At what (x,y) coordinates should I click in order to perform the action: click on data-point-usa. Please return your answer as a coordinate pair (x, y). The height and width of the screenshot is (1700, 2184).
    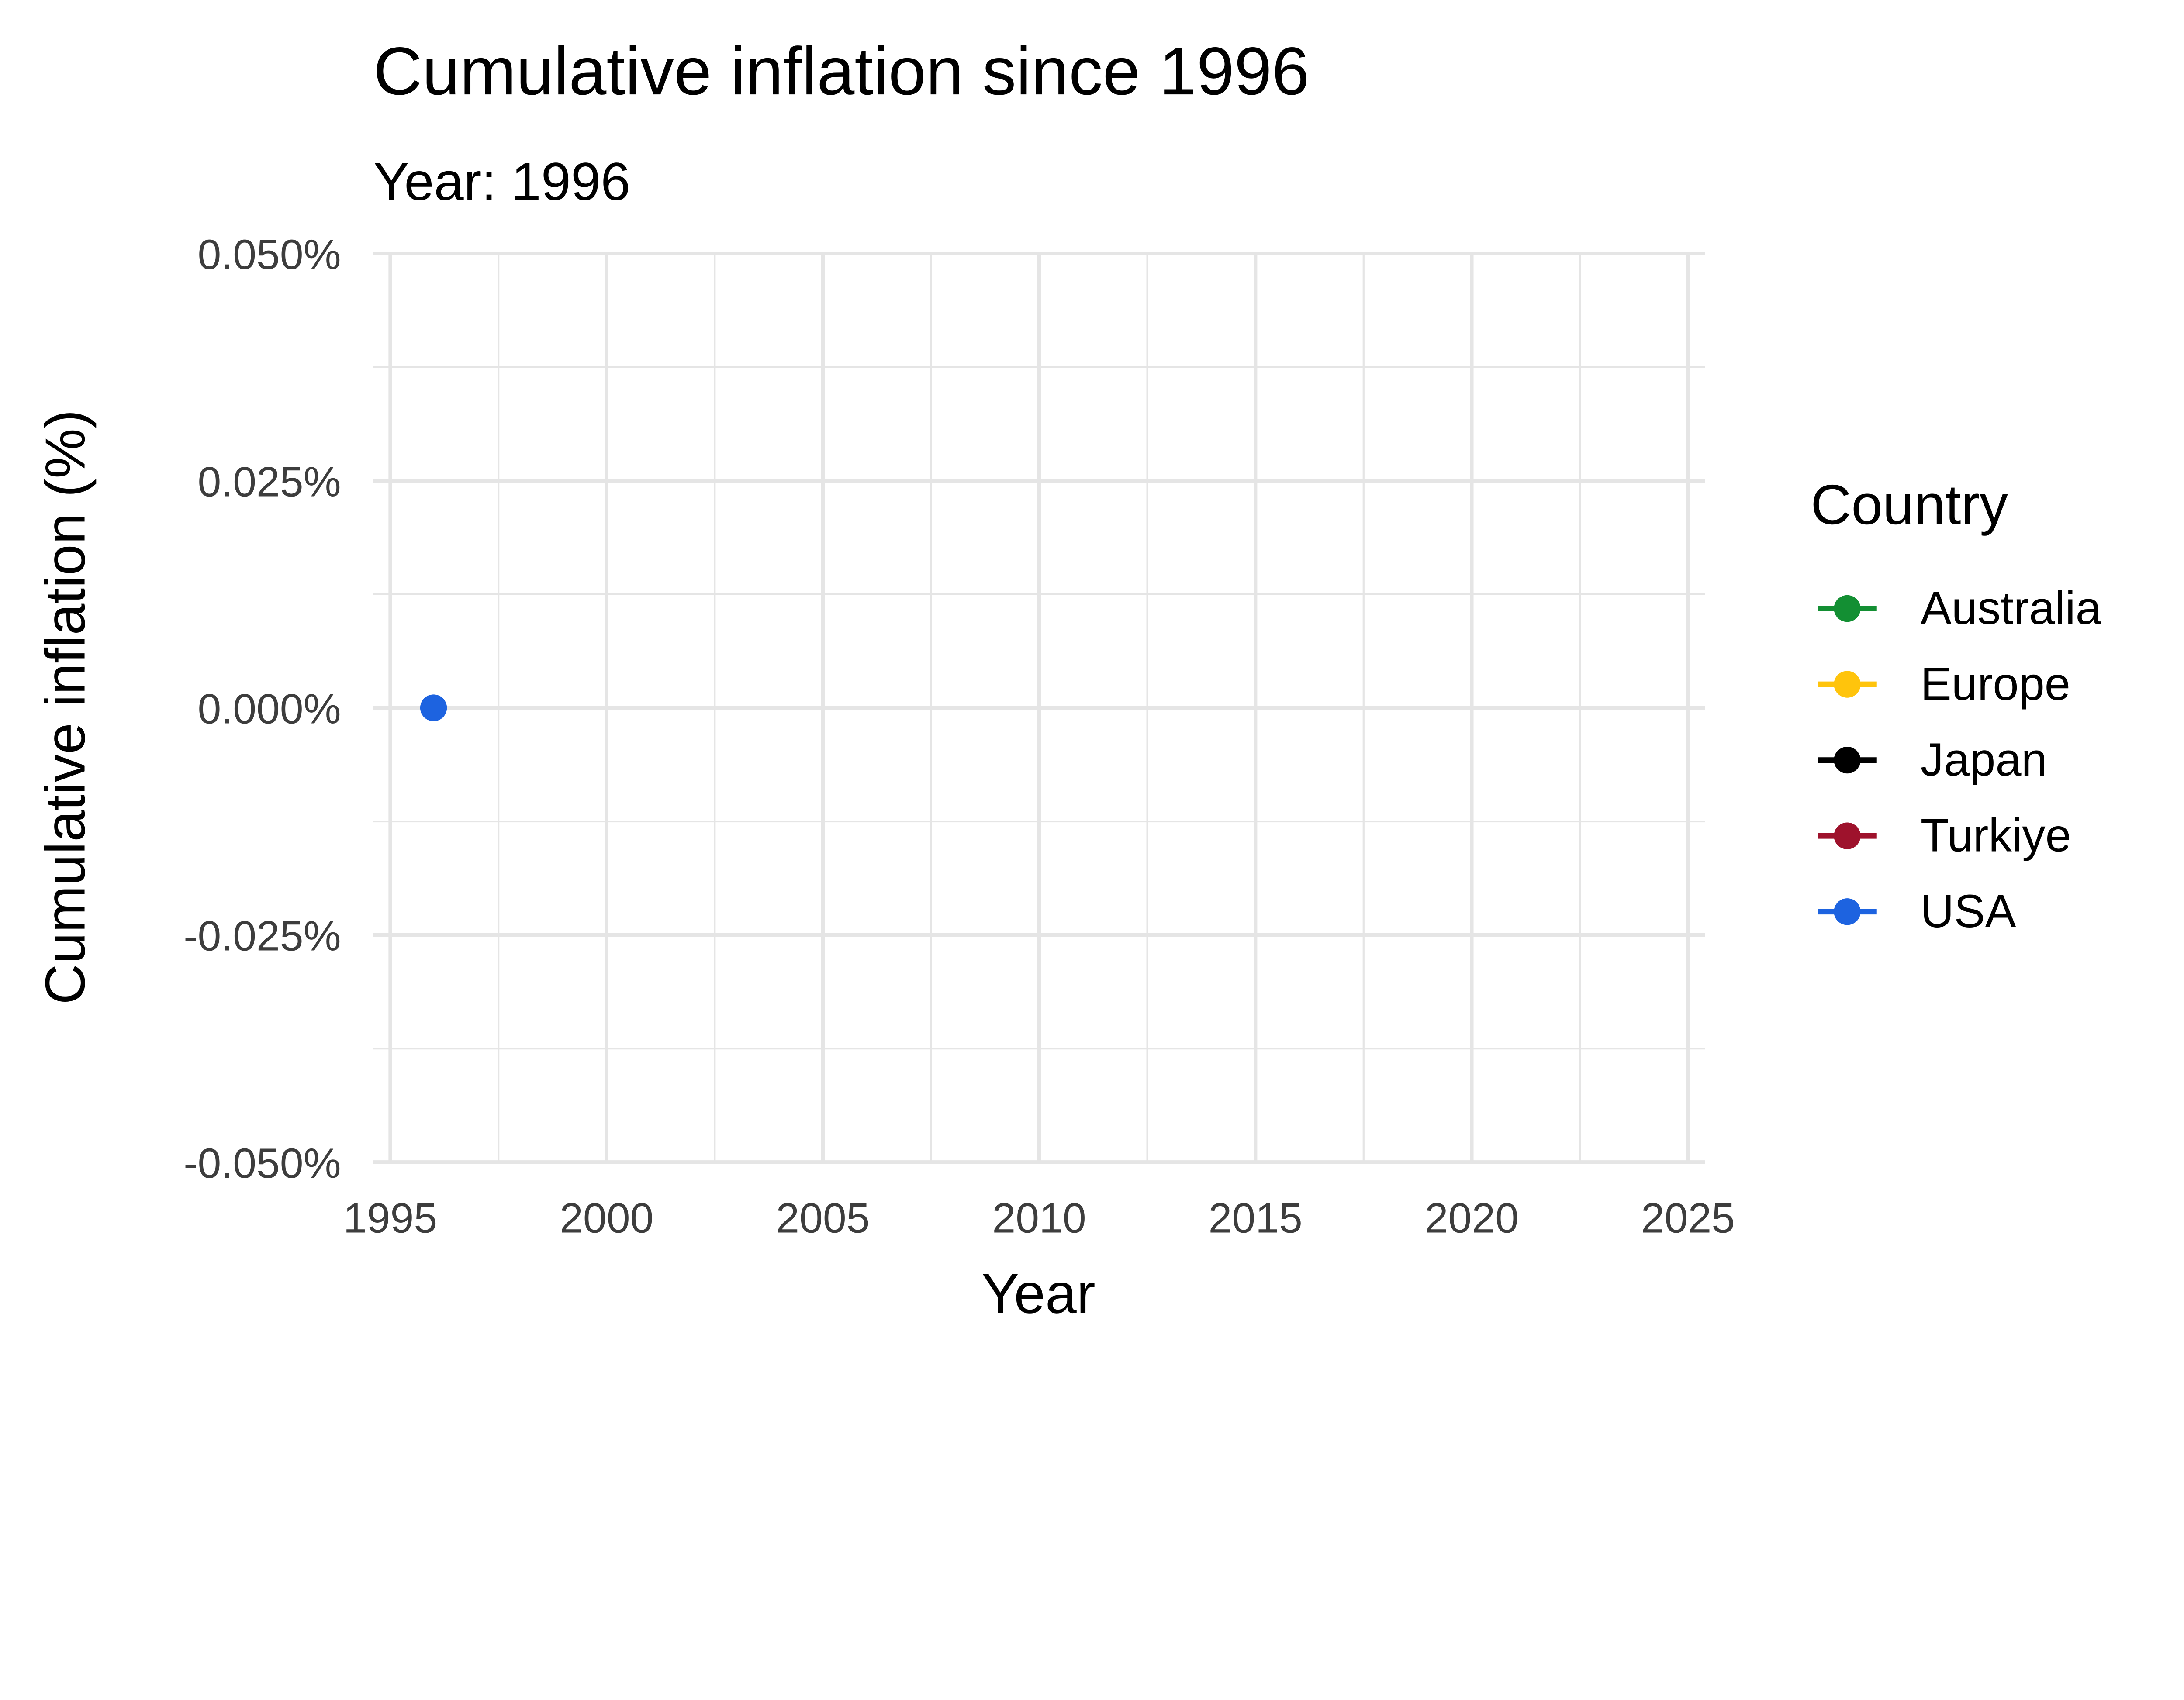
    Looking at the image, I should click on (433, 707).